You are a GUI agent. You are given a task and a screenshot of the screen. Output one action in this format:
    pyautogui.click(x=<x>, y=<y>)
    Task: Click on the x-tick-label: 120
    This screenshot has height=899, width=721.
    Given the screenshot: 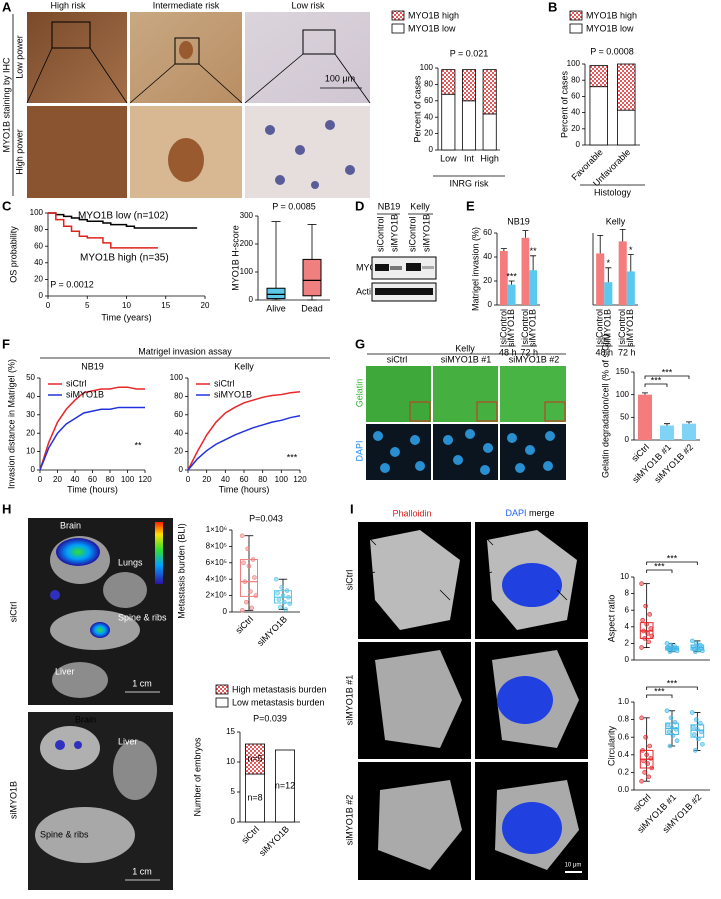 What is the action you would take?
    pyautogui.click(x=300, y=479)
    